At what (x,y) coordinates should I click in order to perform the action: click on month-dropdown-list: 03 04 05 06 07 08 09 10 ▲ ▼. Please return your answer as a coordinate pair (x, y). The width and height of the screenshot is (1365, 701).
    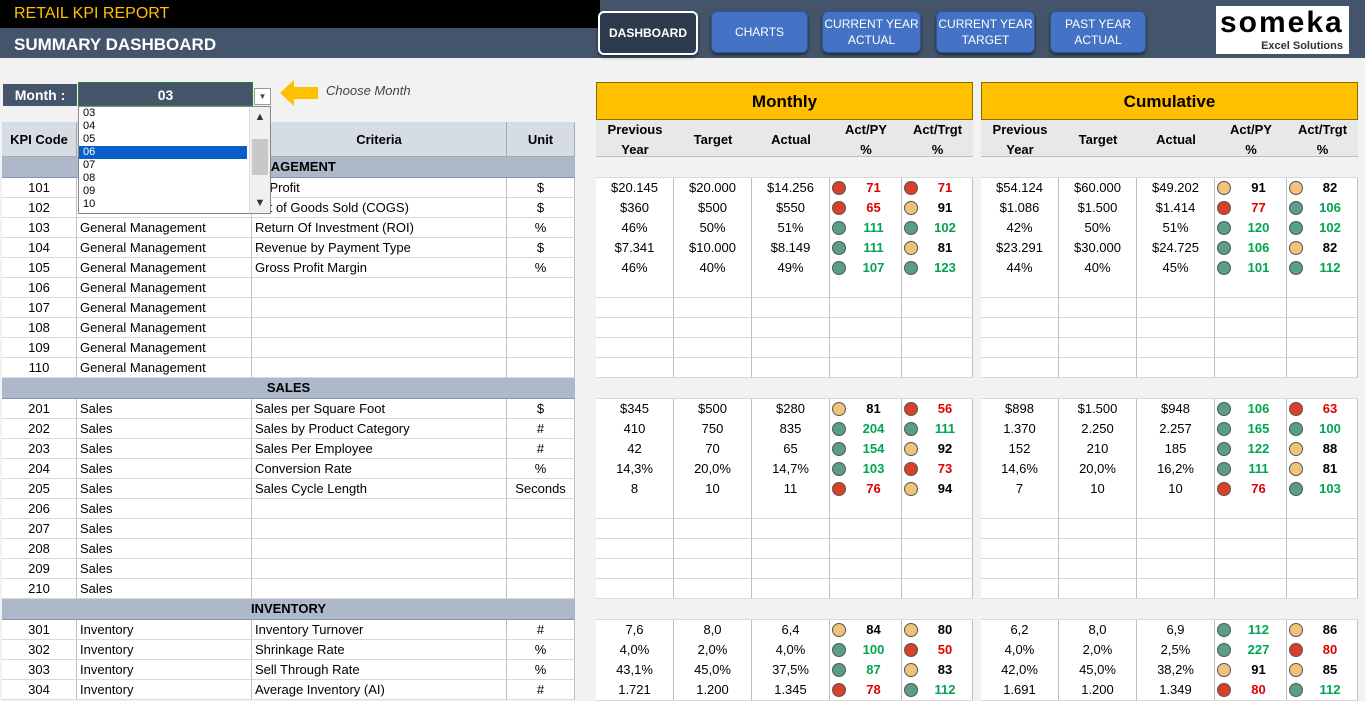
    Looking at the image, I should click on (174, 160).